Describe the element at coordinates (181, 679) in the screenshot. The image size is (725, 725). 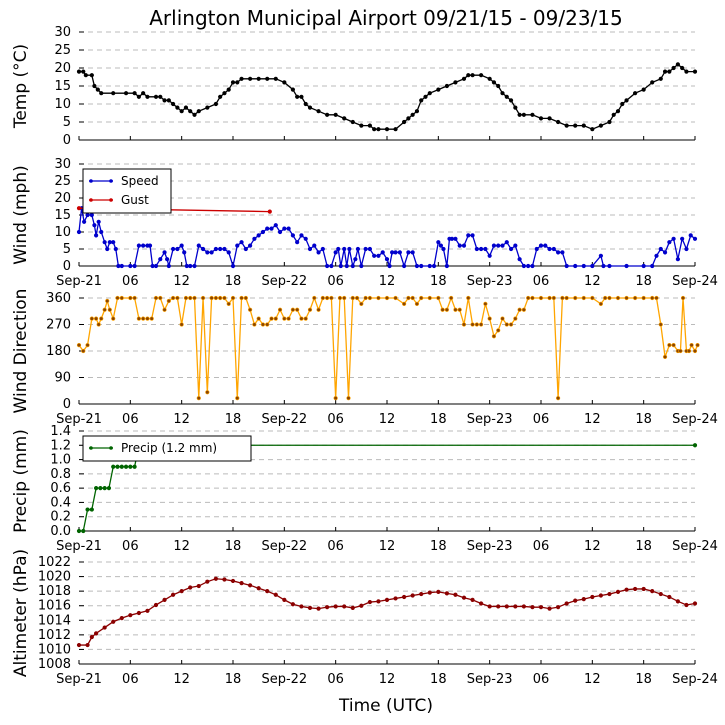
I see `x-tick-label: 12` at that location.